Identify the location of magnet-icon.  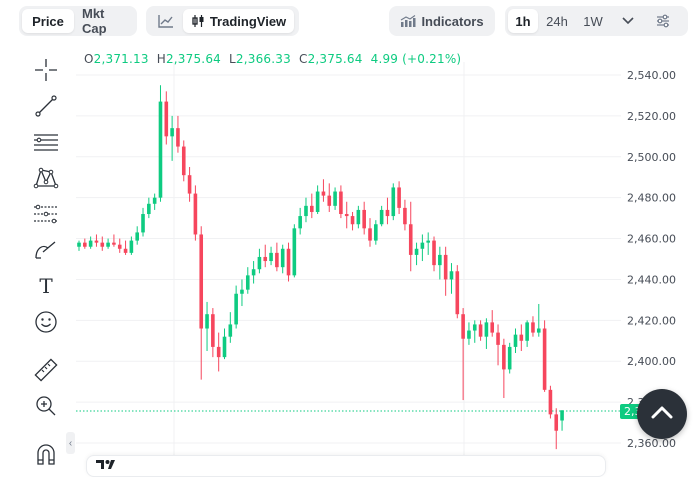
(46, 454).